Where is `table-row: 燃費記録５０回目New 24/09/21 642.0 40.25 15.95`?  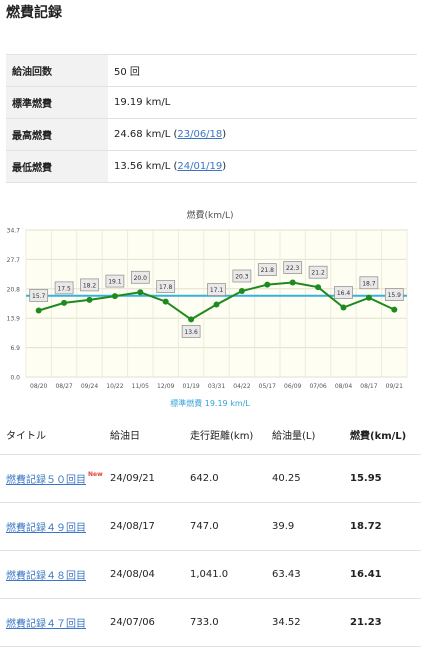
table-row: 燃費記録５０回目New 24/09/21 642.0 40.25 15.95 is located at coordinates (210, 478).